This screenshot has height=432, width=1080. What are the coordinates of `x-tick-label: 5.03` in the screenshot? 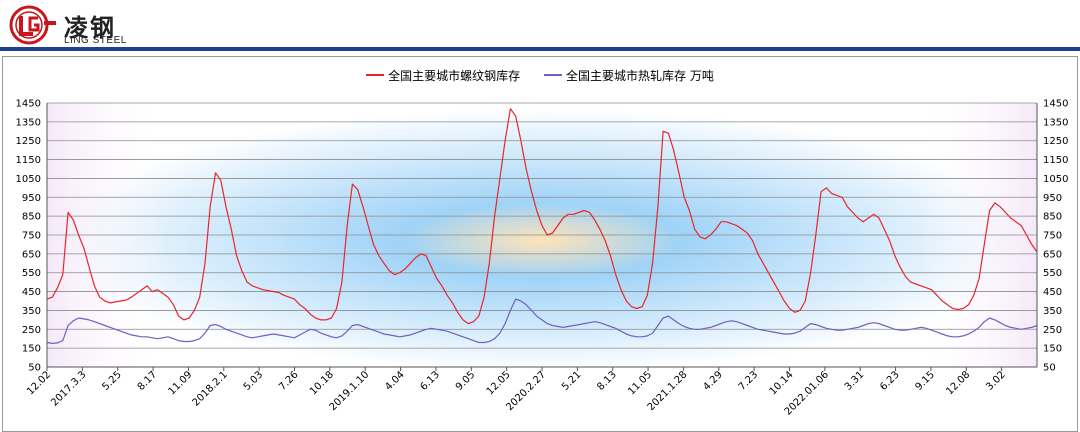 It's located at (254, 381).